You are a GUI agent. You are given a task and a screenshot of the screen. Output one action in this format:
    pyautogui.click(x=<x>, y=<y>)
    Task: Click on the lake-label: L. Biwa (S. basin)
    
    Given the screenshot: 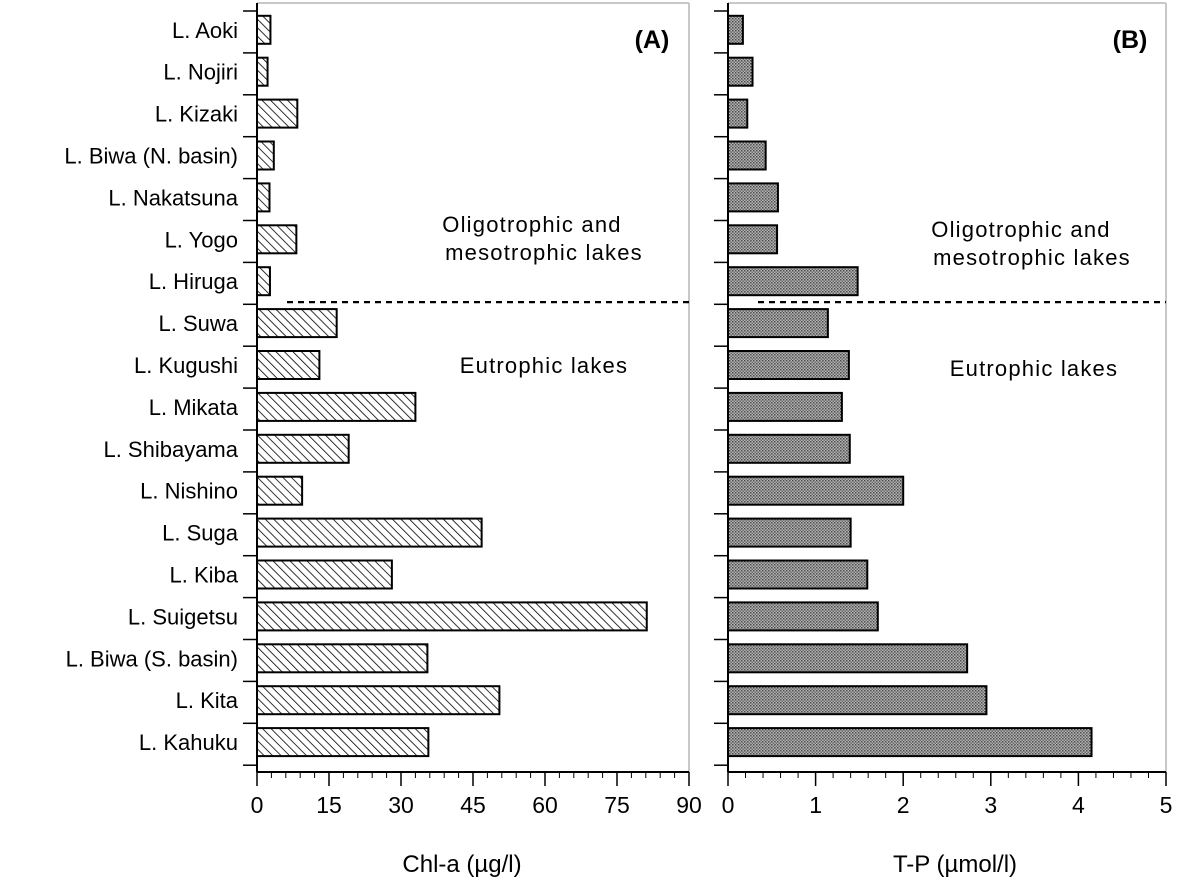 What is the action you would take?
    pyautogui.click(x=152, y=658)
    